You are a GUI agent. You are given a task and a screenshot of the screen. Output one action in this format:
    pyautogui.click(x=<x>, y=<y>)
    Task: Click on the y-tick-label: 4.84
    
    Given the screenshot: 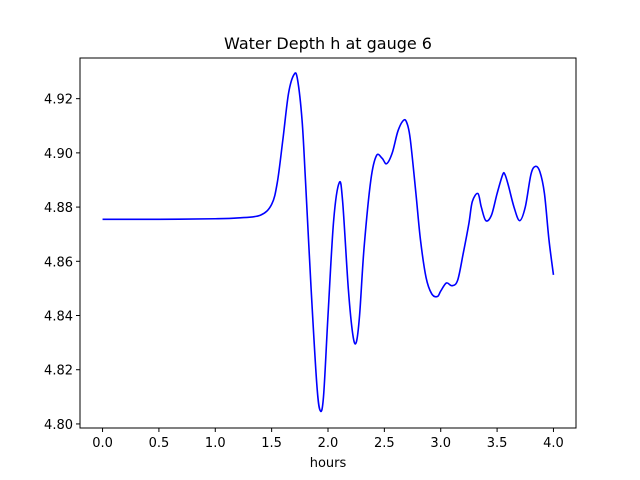 What is the action you would take?
    pyautogui.click(x=58, y=317)
    